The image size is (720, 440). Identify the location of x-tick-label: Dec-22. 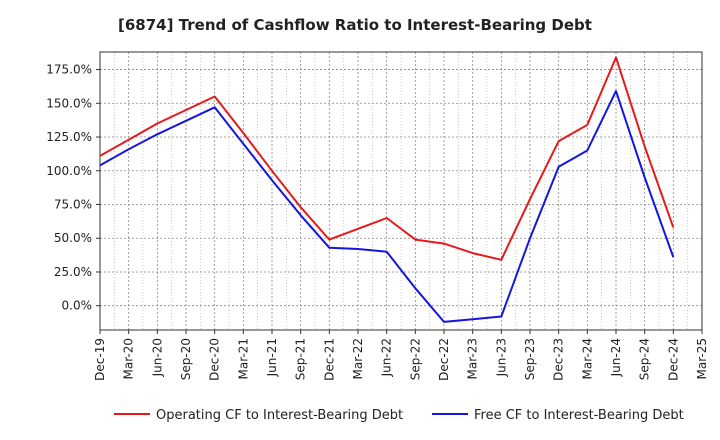
(444, 359).